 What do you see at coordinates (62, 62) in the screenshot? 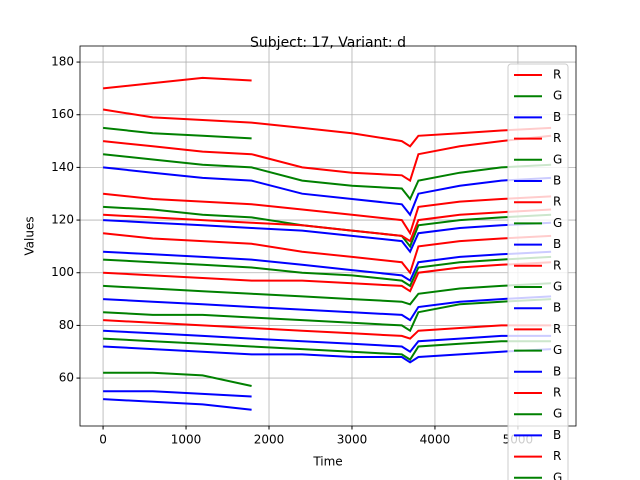
I see `y-tick-label: 180` at bounding box center [62, 62].